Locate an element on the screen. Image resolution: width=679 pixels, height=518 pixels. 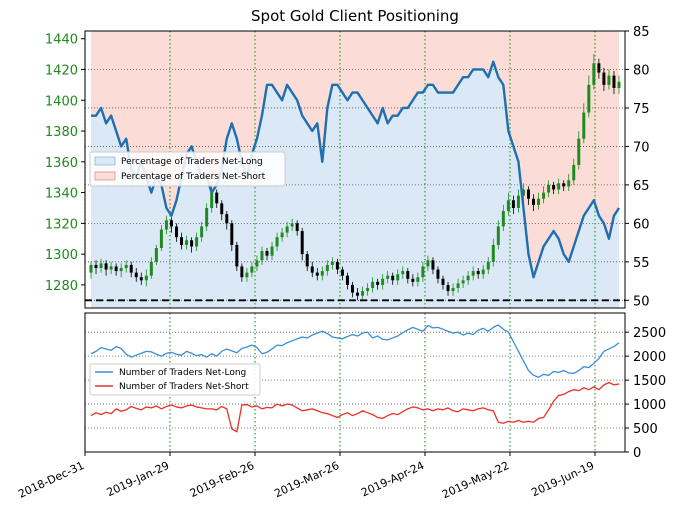
x-tick-label: 2019-Mar-26 is located at coordinates (306, 479).